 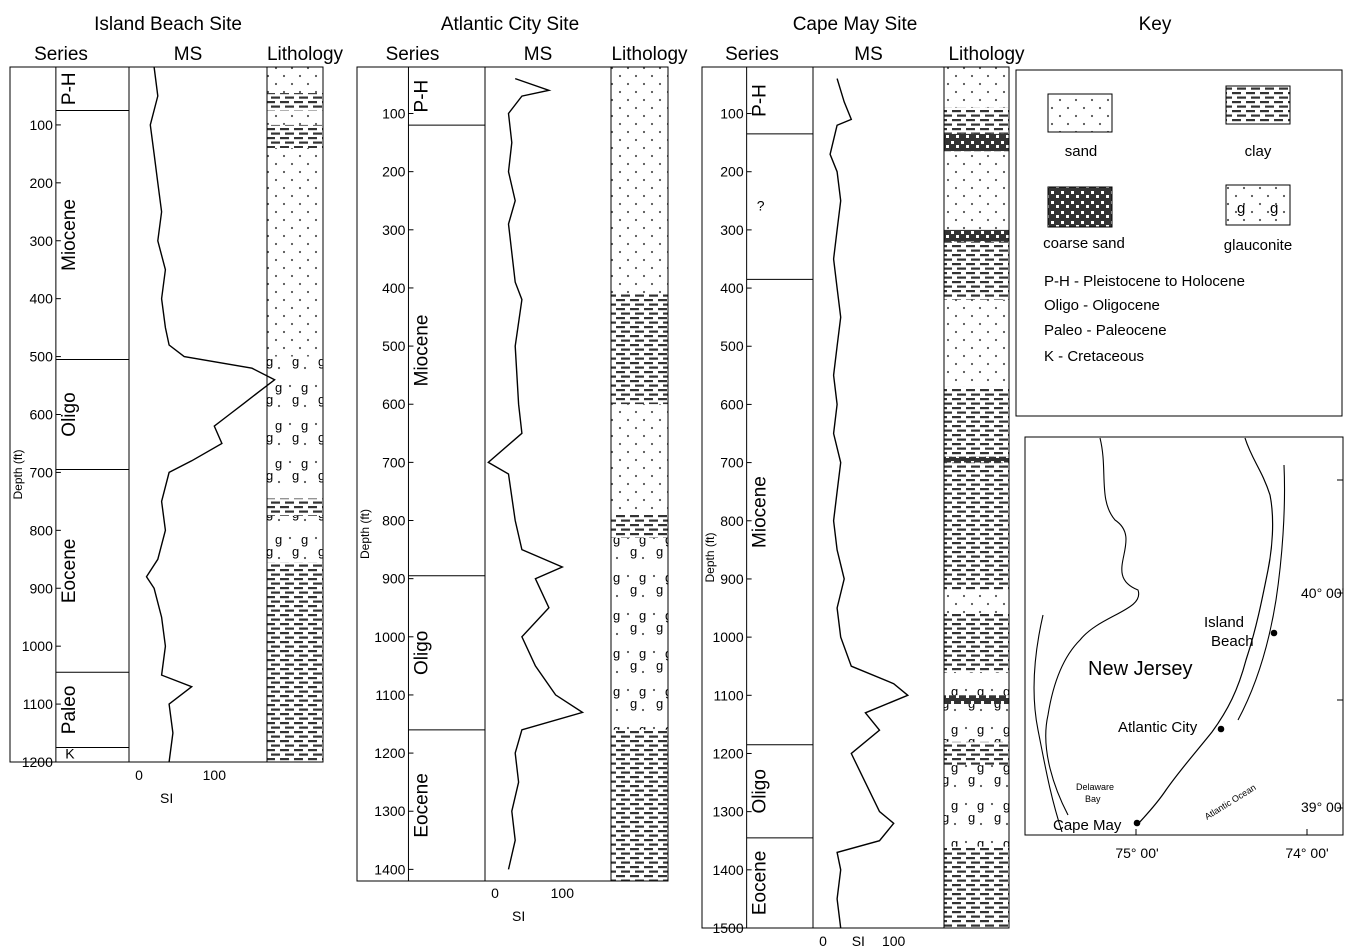 I want to click on map-lat-39: 39° 00', so click(x=1322, y=807).